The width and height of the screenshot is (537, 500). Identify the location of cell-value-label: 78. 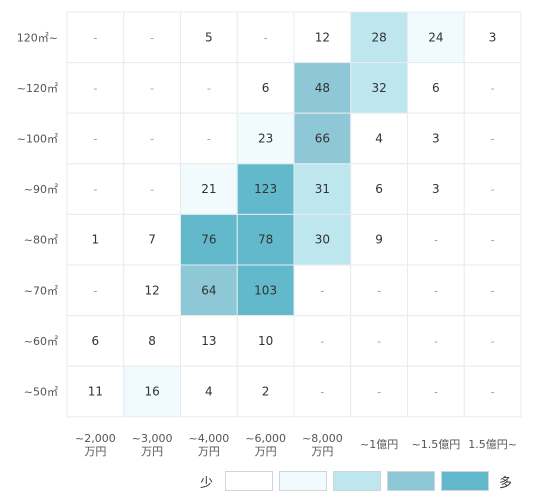
(265, 240).